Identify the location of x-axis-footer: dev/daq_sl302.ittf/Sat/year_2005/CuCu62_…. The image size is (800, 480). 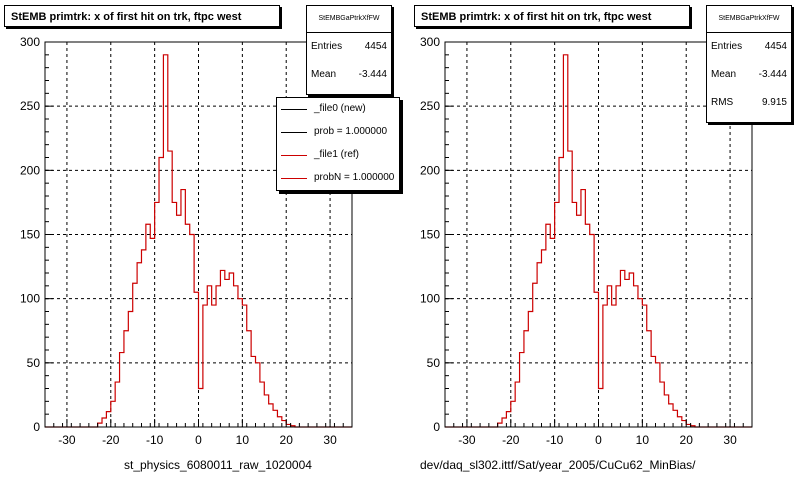
(558, 465).